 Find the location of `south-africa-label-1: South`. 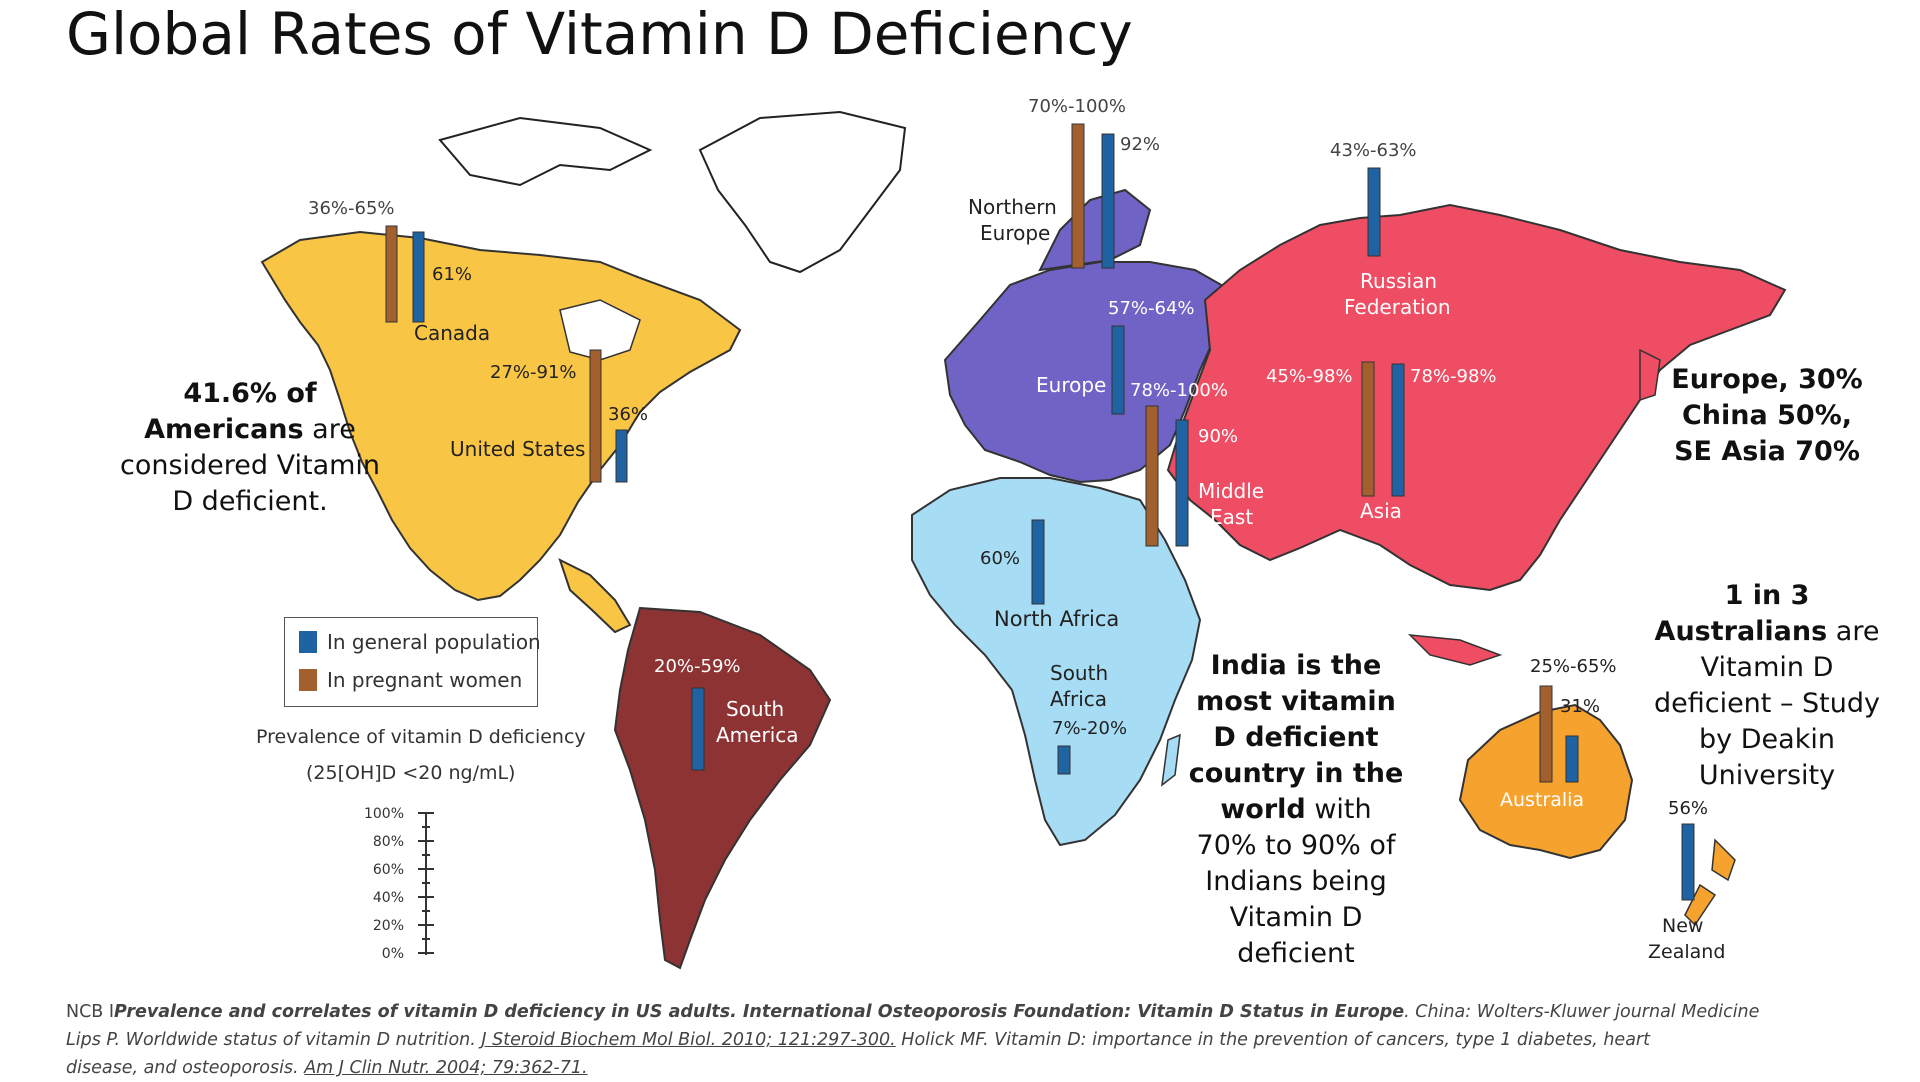

south-africa-label-1: South is located at coordinates (1079, 673).